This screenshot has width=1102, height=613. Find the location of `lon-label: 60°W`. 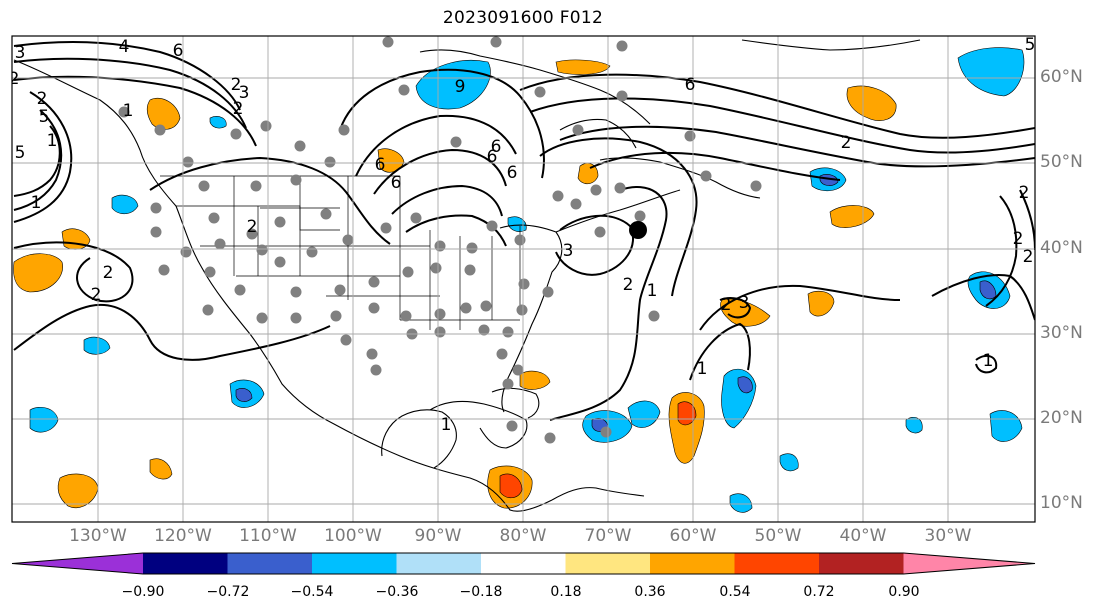

lon-label: 60°W is located at coordinates (693, 536).